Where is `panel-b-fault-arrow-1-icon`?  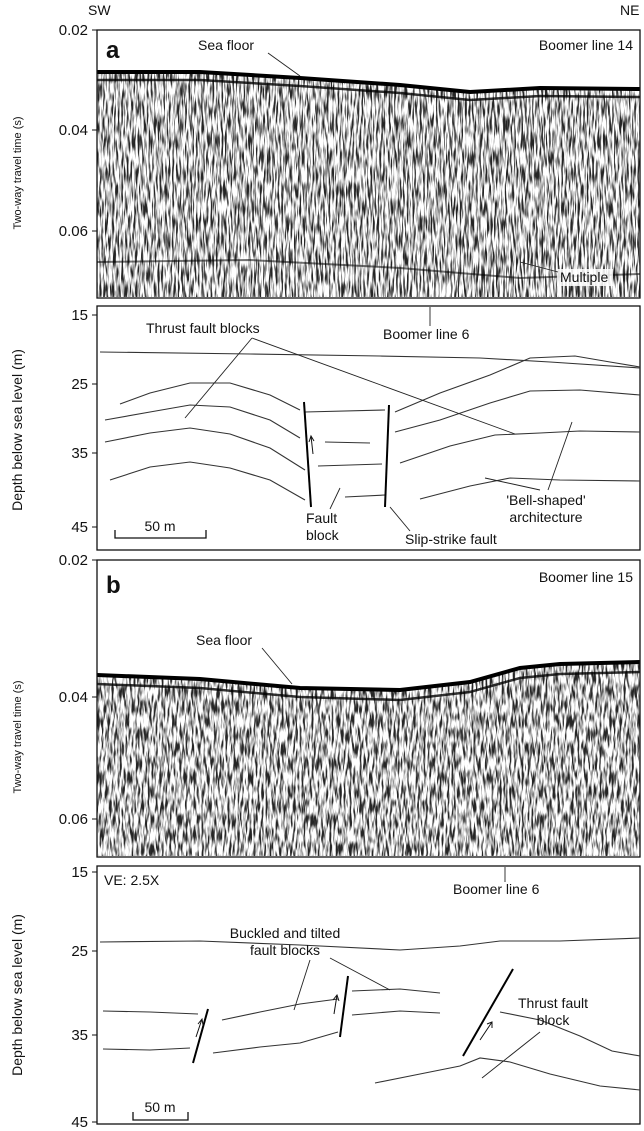
panel-b-fault-arrow-1-icon is located at coordinates (199, 1027).